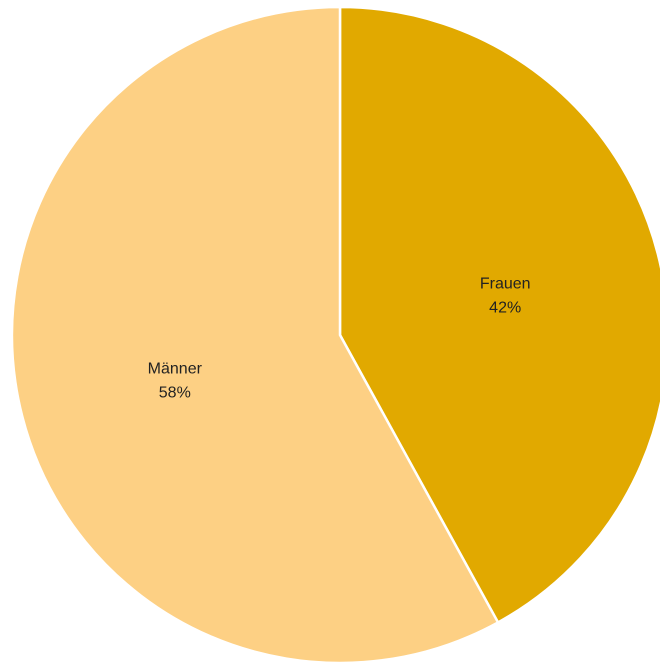  What do you see at coordinates (175, 392) in the screenshot?
I see `slice-value-m-nner: 58%` at bounding box center [175, 392].